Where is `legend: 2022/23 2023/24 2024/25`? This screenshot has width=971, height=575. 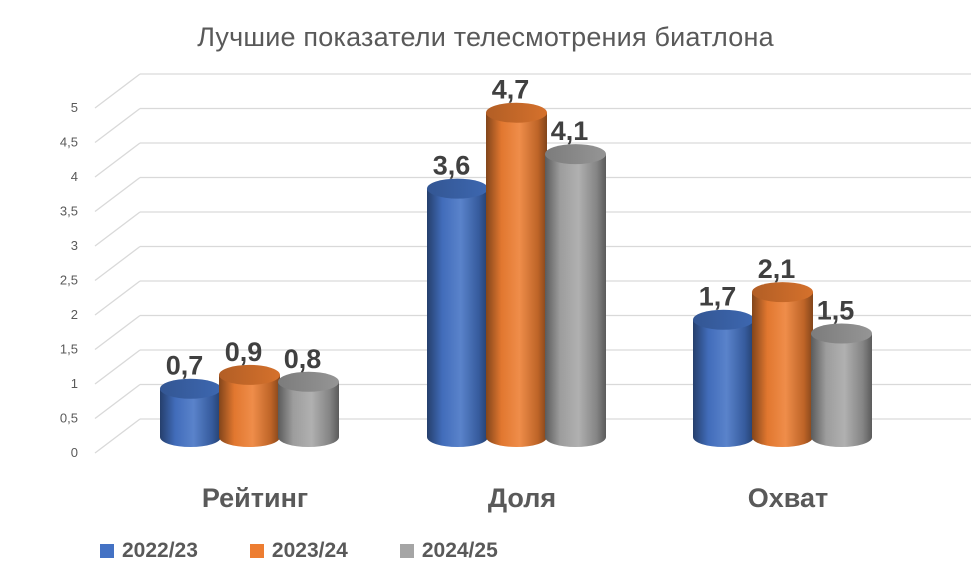
legend: 2022/23 2023/24 2024/25 is located at coordinates (325, 551).